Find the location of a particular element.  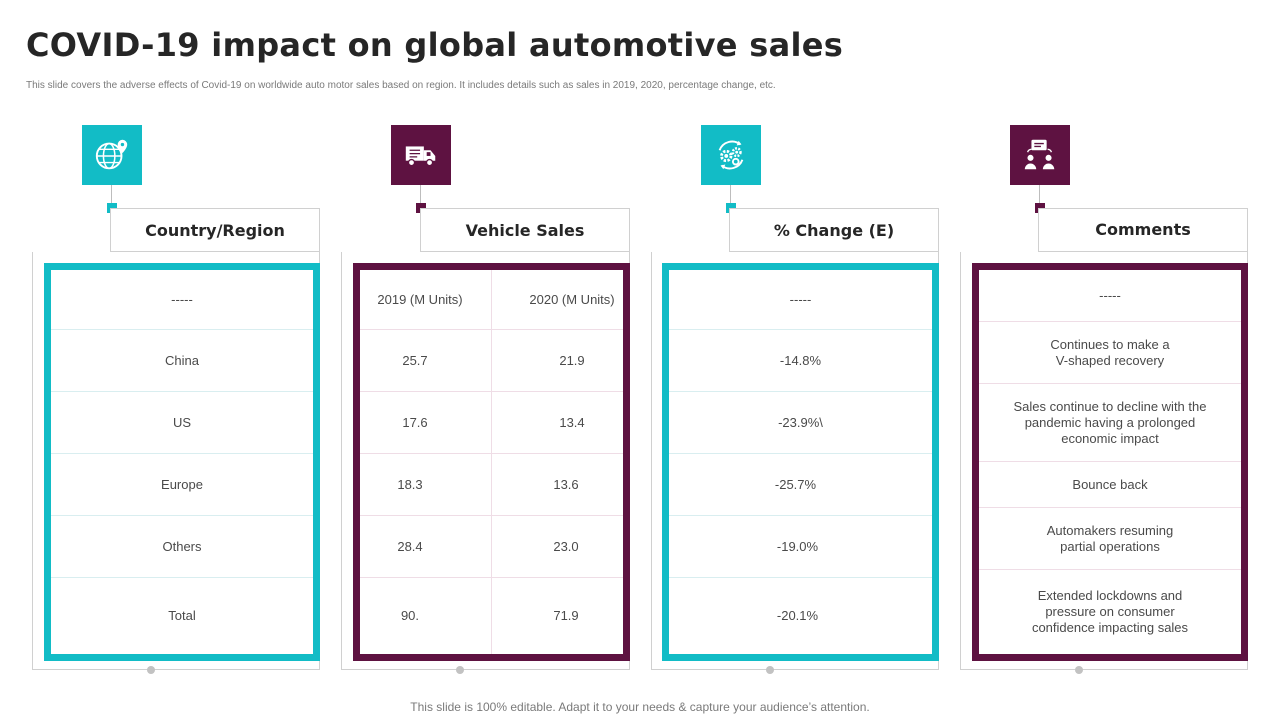

table-row: 18.3 13.6 is located at coordinates (491, 485).